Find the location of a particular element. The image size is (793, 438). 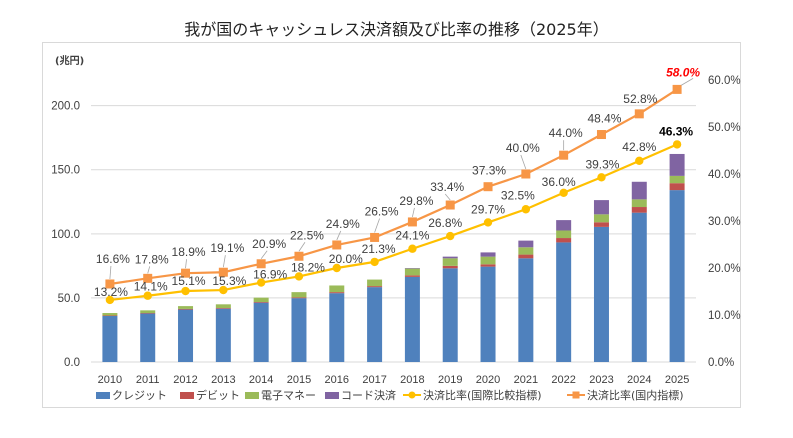

bar-credit-2016 is located at coordinates (337, 327).